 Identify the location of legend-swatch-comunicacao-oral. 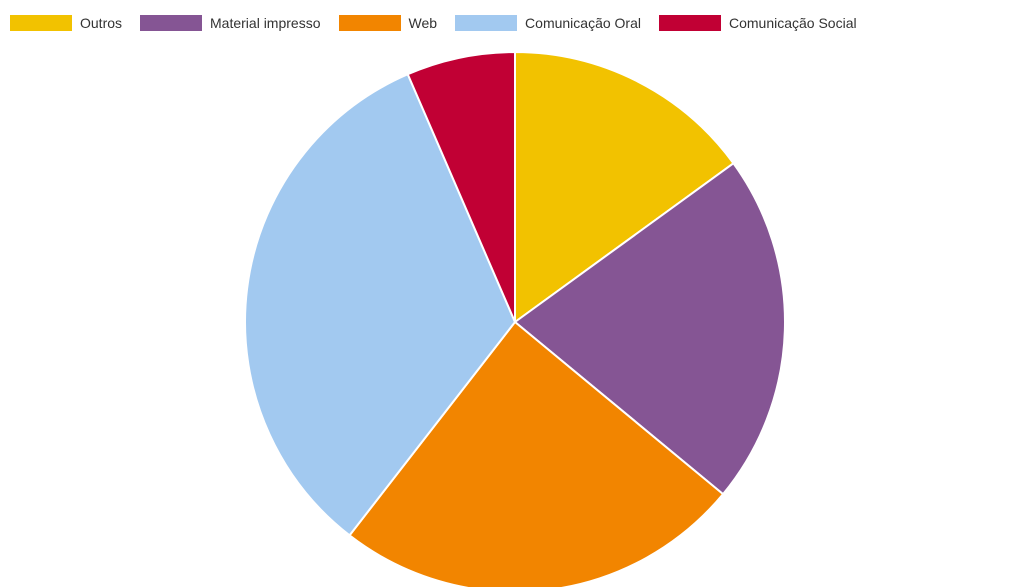
(486, 23).